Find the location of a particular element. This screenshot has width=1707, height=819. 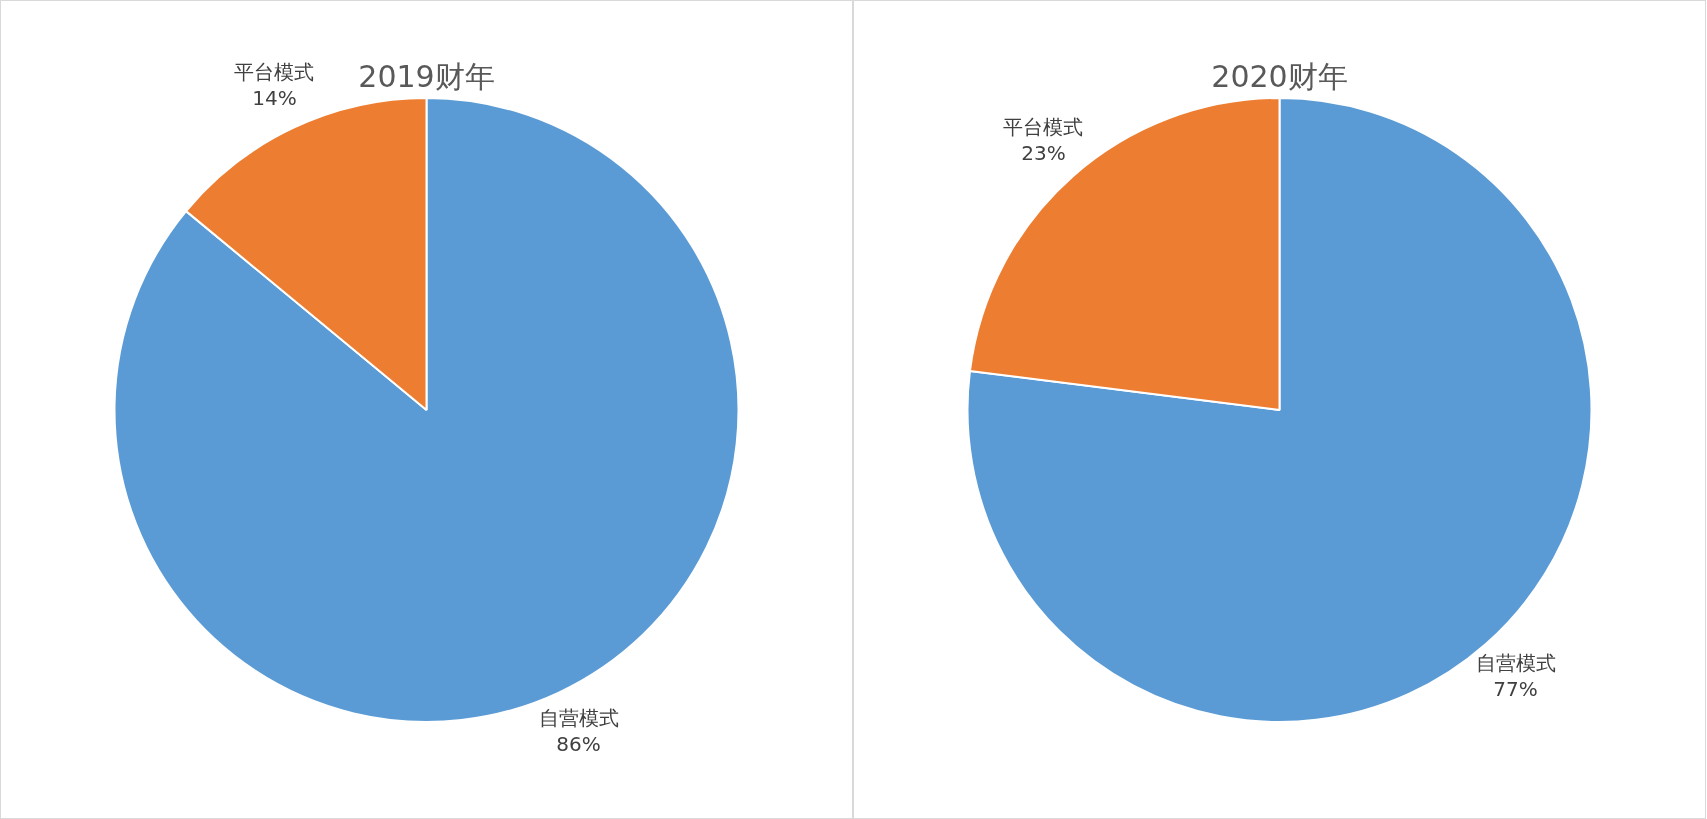

data-label: 23% is located at coordinates (1043, 153).